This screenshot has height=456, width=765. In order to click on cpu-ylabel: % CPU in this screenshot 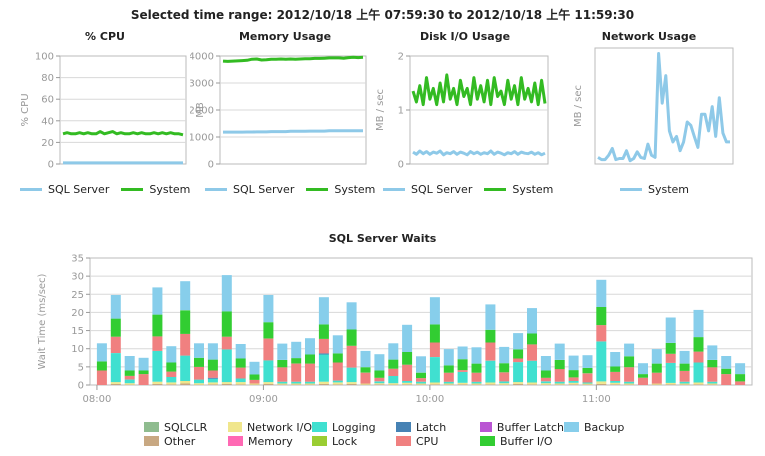, I will do `click(25, 109)`.